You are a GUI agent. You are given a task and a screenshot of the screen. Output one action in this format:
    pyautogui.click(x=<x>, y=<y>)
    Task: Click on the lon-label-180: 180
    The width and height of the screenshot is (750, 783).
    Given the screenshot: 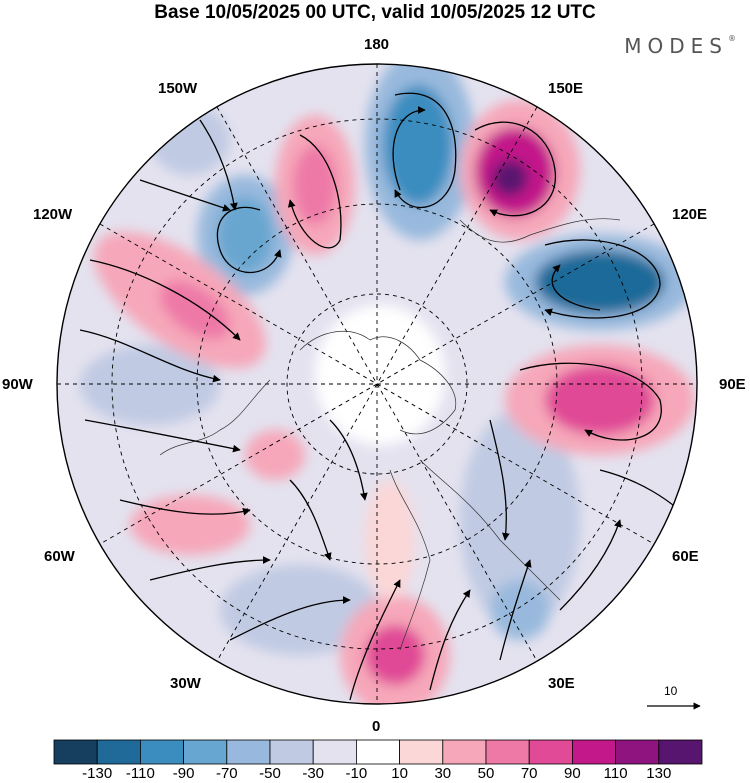 What is the action you would take?
    pyautogui.click(x=377, y=44)
    